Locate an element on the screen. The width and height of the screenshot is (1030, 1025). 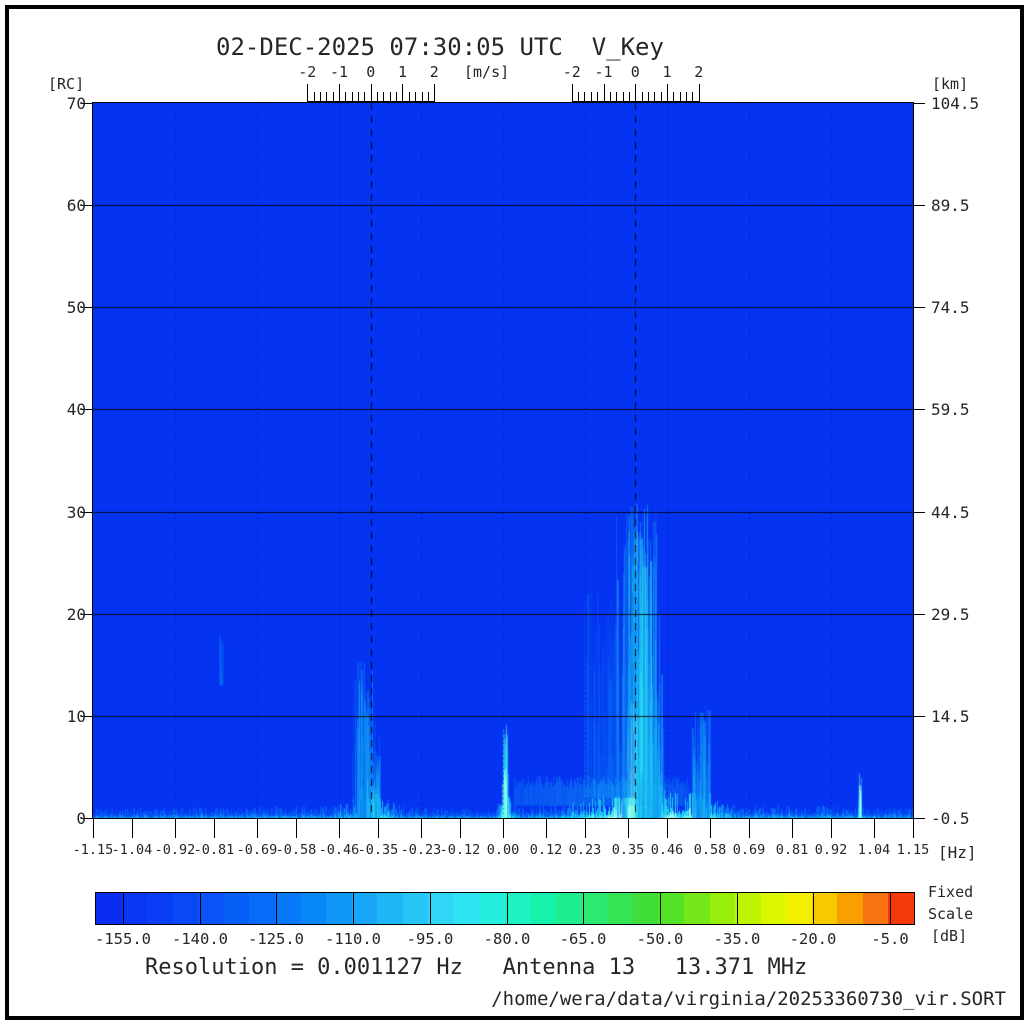
right-axis-tick-label: -0.5 is located at coordinates (950, 818).